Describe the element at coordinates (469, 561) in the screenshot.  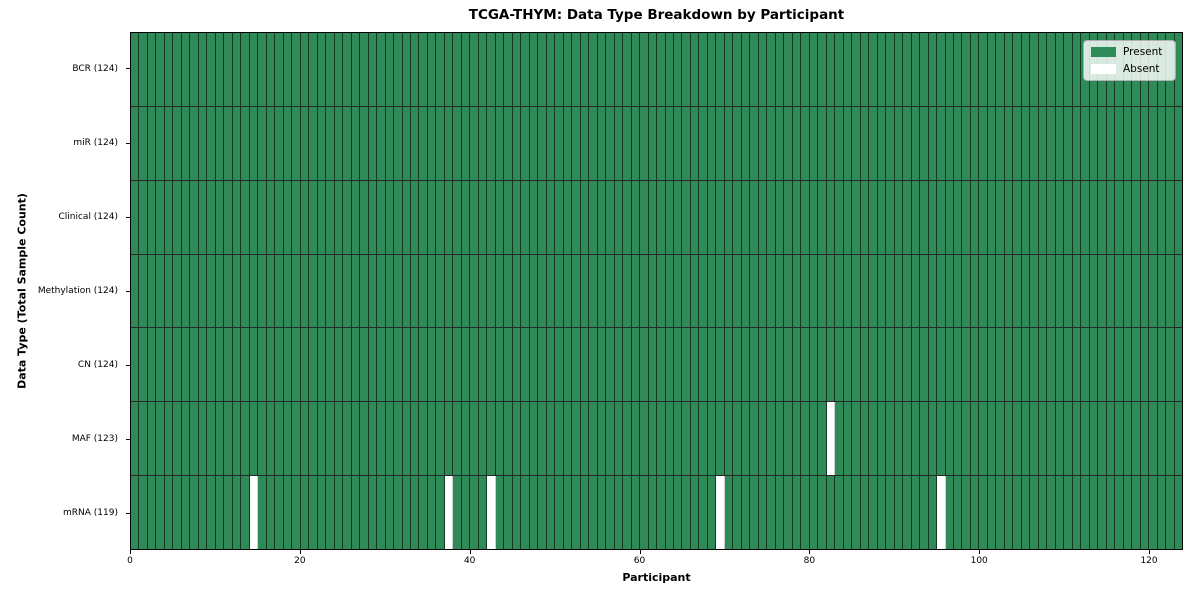
I see `x-tick-label: 40` at that location.